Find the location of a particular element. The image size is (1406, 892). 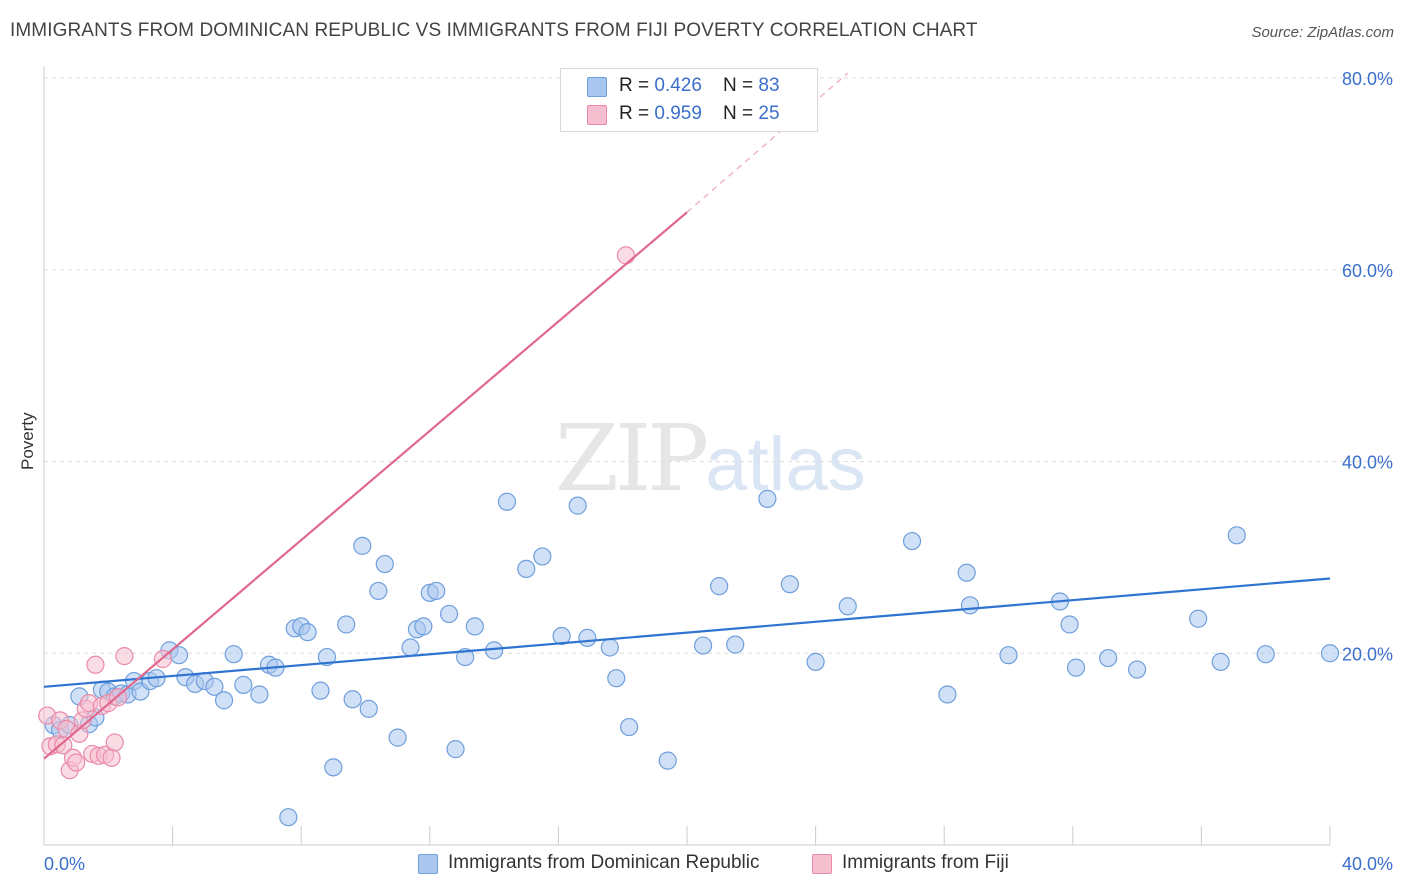

watermark-zip: ZIP is located at coordinates (632, 458).